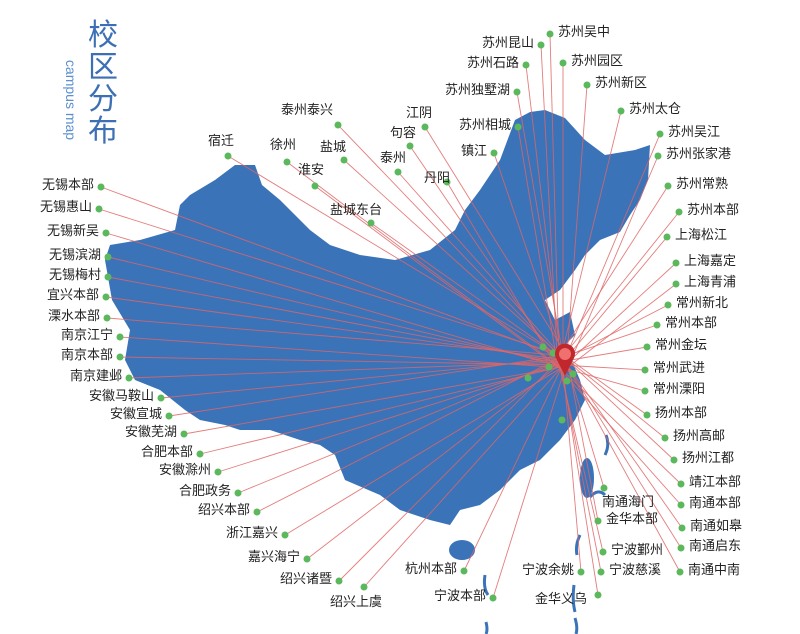 This screenshot has height=634, width=800. What do you see at coordinates (204, 491) in the screenshot?
I see `campus-label: 合肥政务` at bounding box center [204, 491].